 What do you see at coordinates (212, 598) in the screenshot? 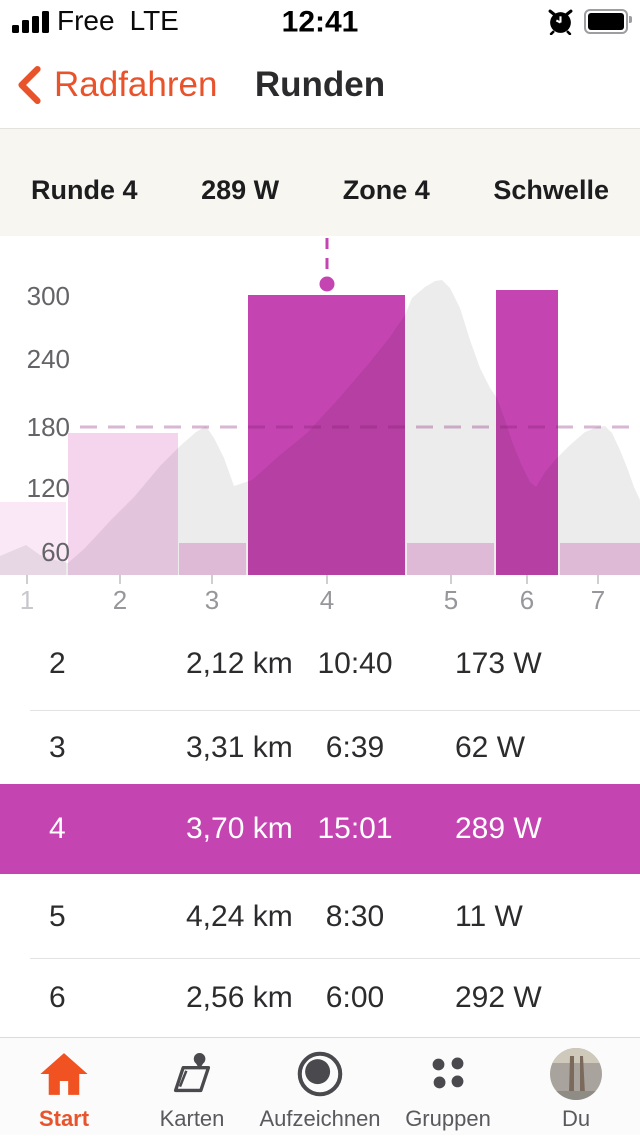
I see `x-axis-label-3: 3` at bounding box center [212, 598].